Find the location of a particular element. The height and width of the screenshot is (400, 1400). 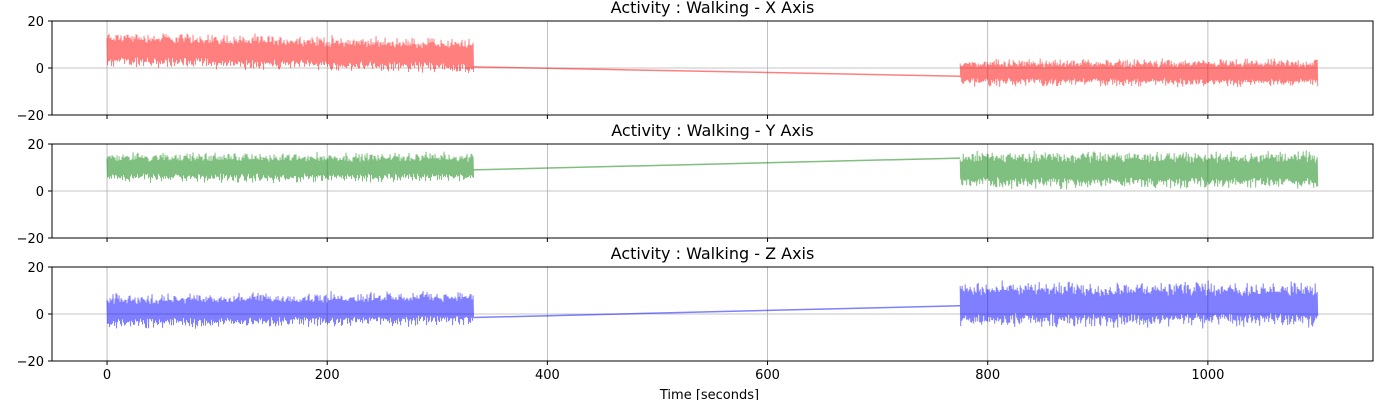

x-tick-label: 600 is located at coordinates (767, 375).